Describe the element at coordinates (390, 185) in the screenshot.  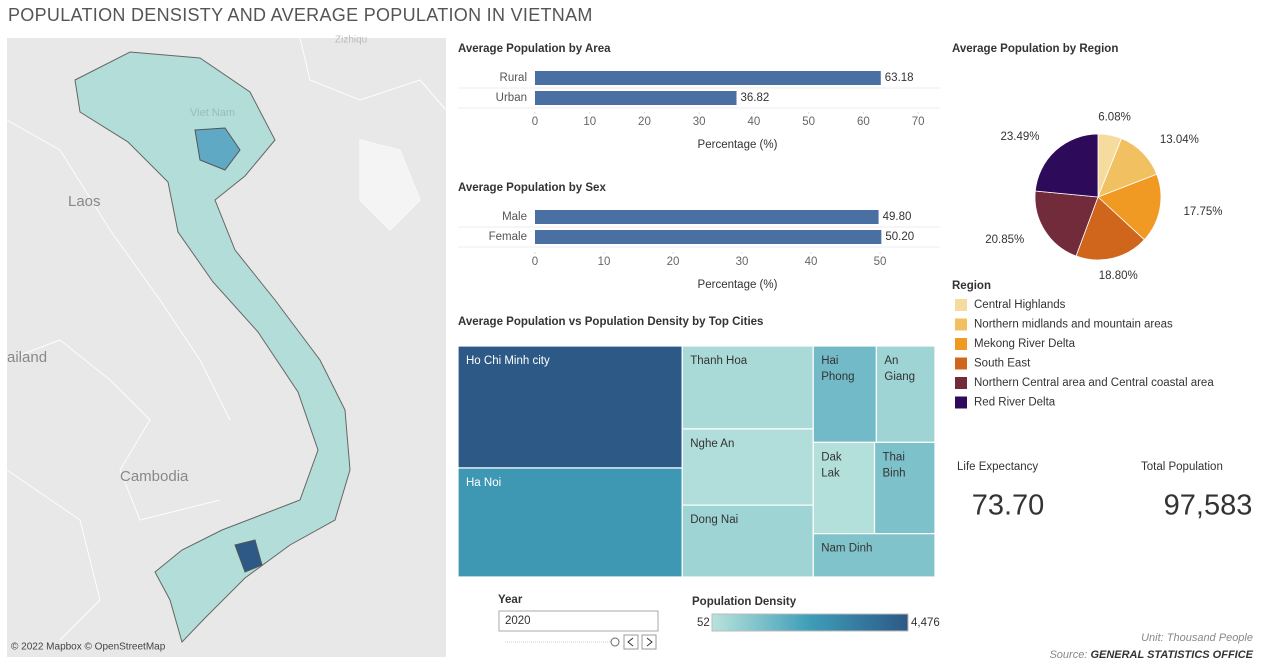
I see `island` at that location.